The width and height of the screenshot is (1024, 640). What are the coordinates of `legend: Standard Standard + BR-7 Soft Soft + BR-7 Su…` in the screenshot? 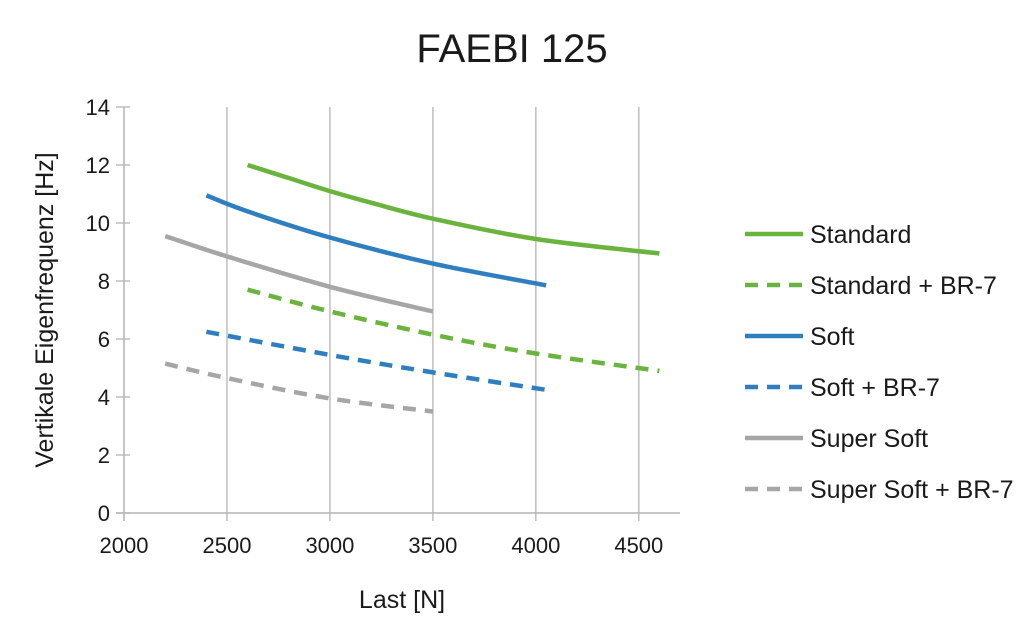 It's located at (879, 362).